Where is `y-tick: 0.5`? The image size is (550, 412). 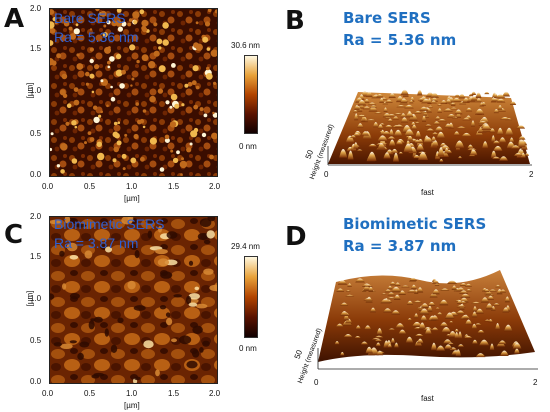
y-tick: 0.5 is located at coordinates (36, 133).